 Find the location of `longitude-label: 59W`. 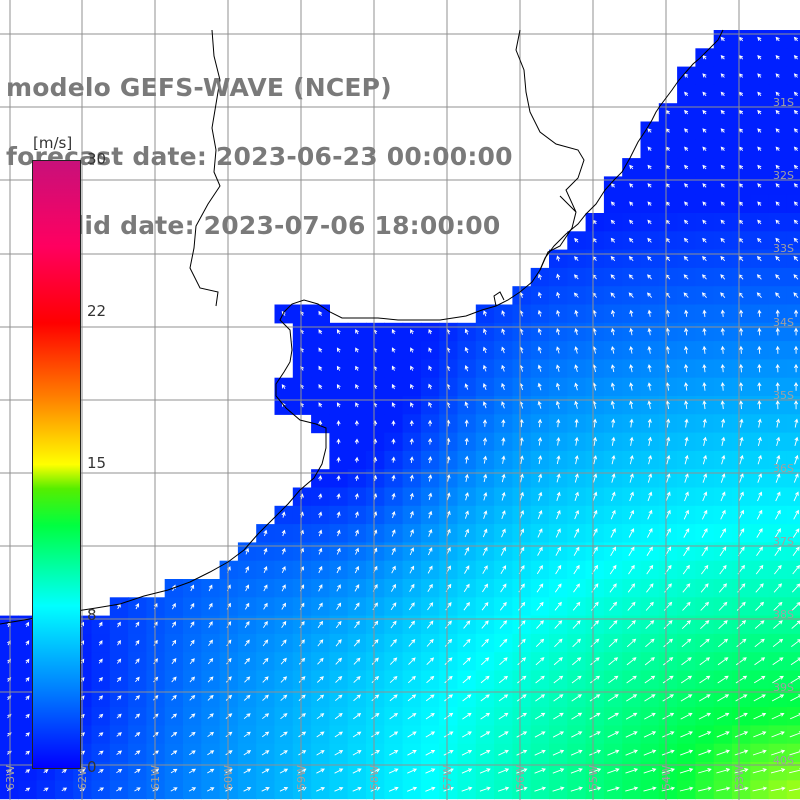

longitude-label: 59W is located at coordinates (301, 777).